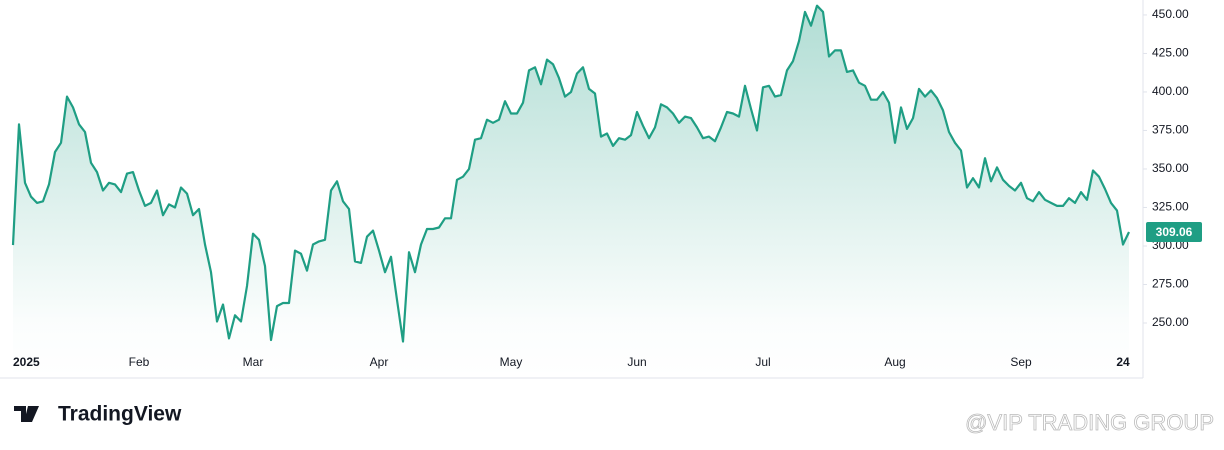 This screenshot has height=450, width=1224. I want to click on y-tick-label: 450.00, so click(1170, 14).